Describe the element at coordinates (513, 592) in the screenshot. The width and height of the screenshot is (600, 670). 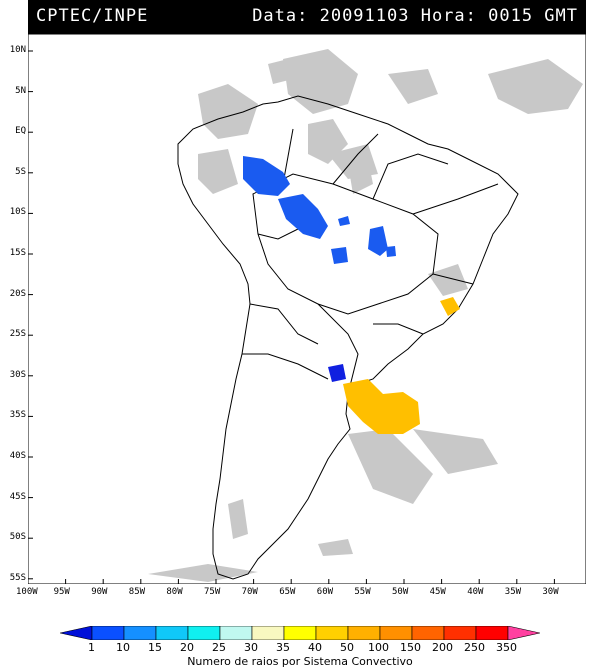
I see `lon-label: 35W` at that location.